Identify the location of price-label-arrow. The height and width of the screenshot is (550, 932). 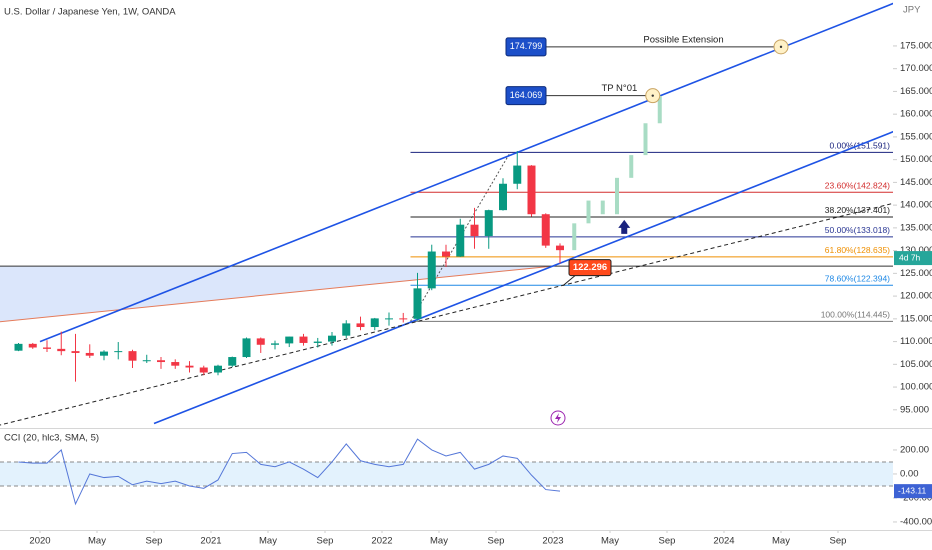
(569, 281).